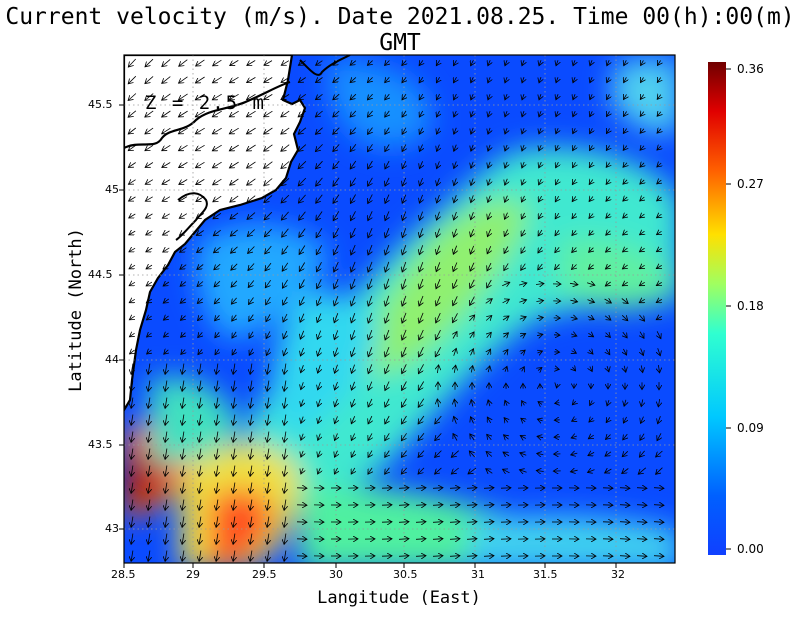  I want to click on colorbar-label: 0.00, so click(750, 549).